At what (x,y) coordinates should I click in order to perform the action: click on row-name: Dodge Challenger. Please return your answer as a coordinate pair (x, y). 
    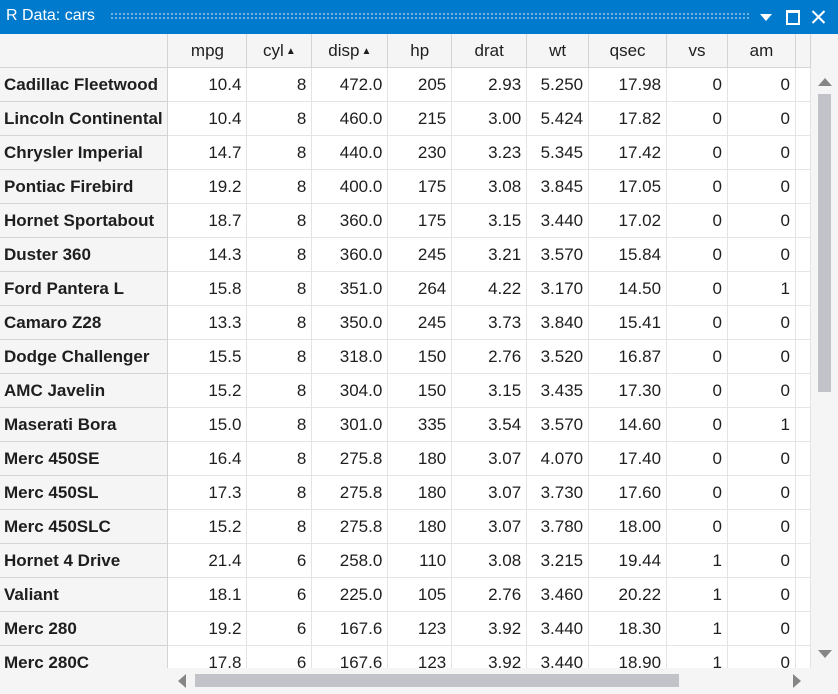
    Looking at the image, I should click on (84, 356).